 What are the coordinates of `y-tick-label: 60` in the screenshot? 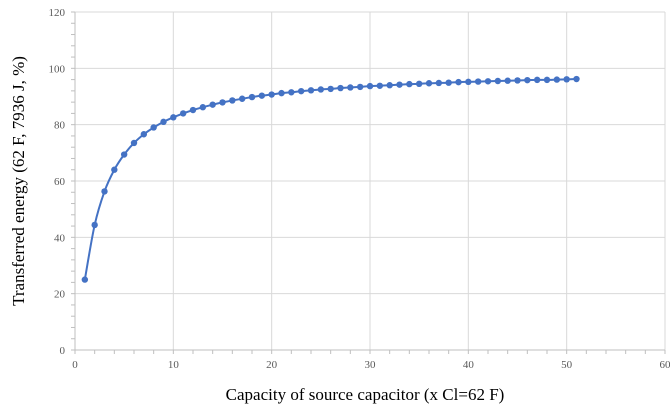 It's located at (60, 182).